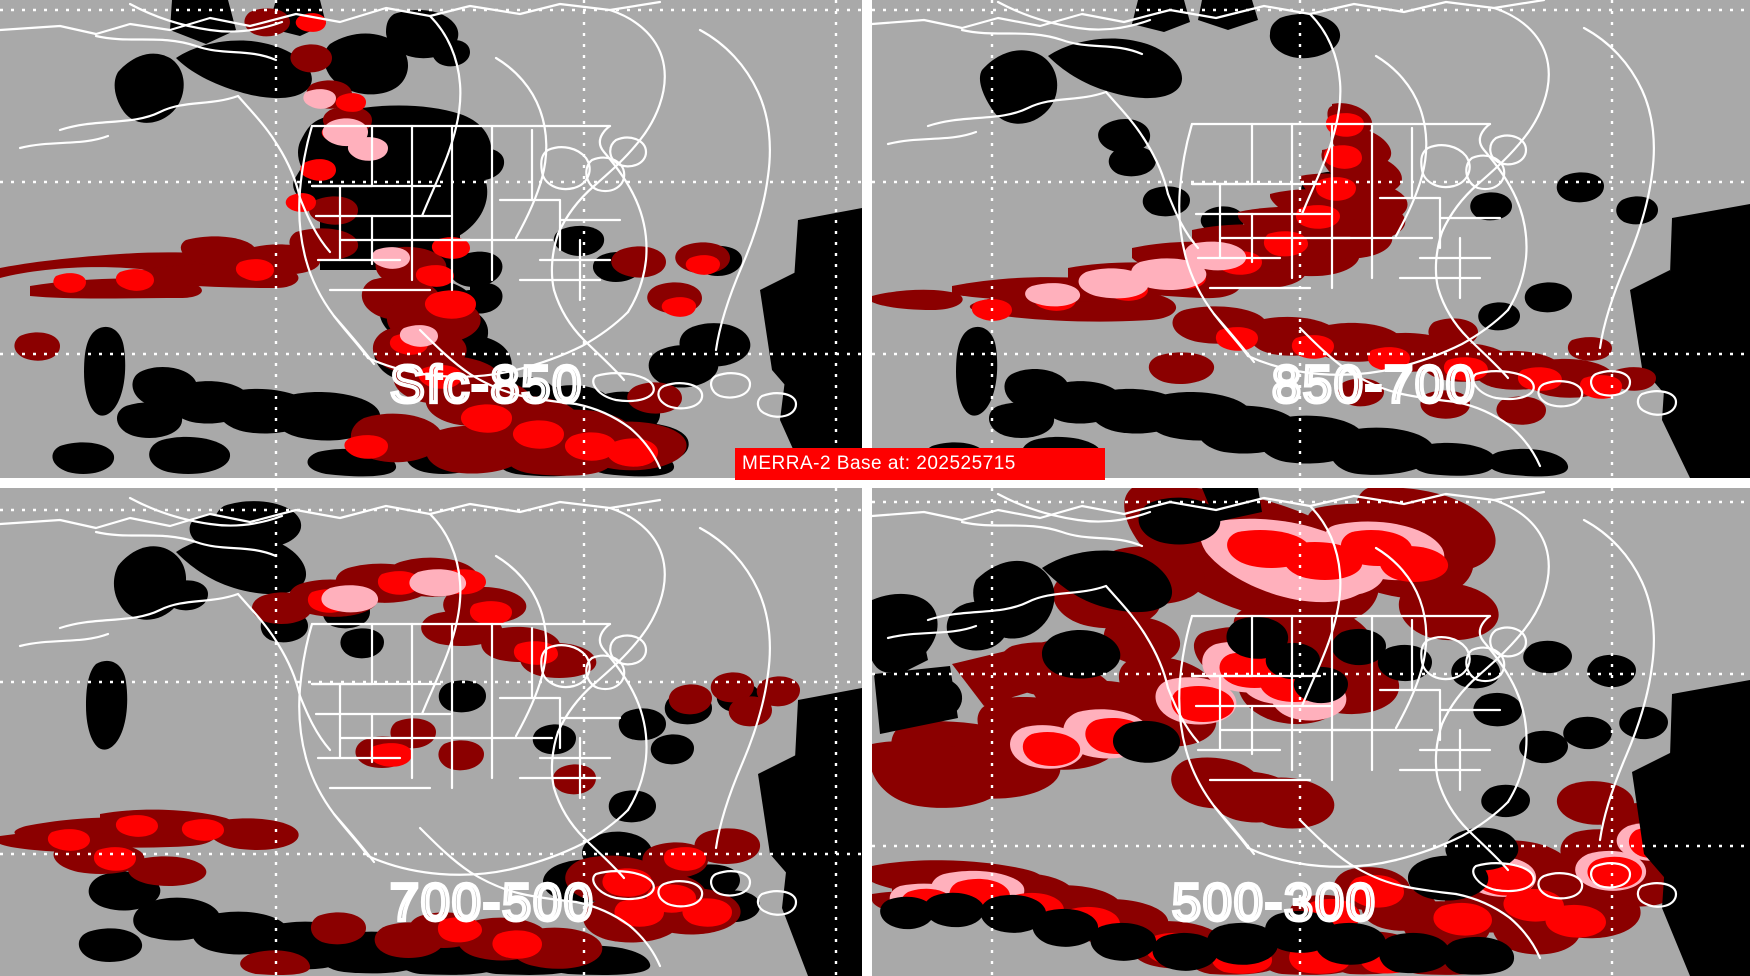 The width and height of the screenshot is (1750, 976). Describe the element at coordinates (867, 488) in the screenshot. I see `panel-divider-vertical` at that location.